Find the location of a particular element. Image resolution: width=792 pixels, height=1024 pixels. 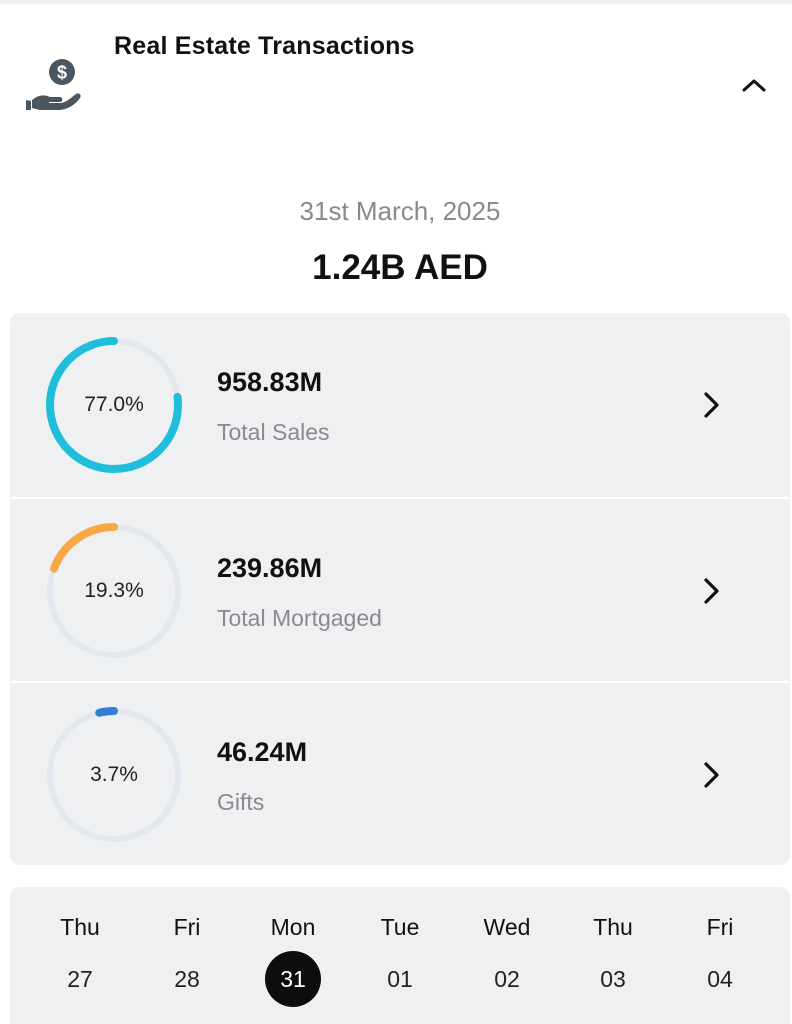

day-number: 27 is located at coordinates (80, 978).